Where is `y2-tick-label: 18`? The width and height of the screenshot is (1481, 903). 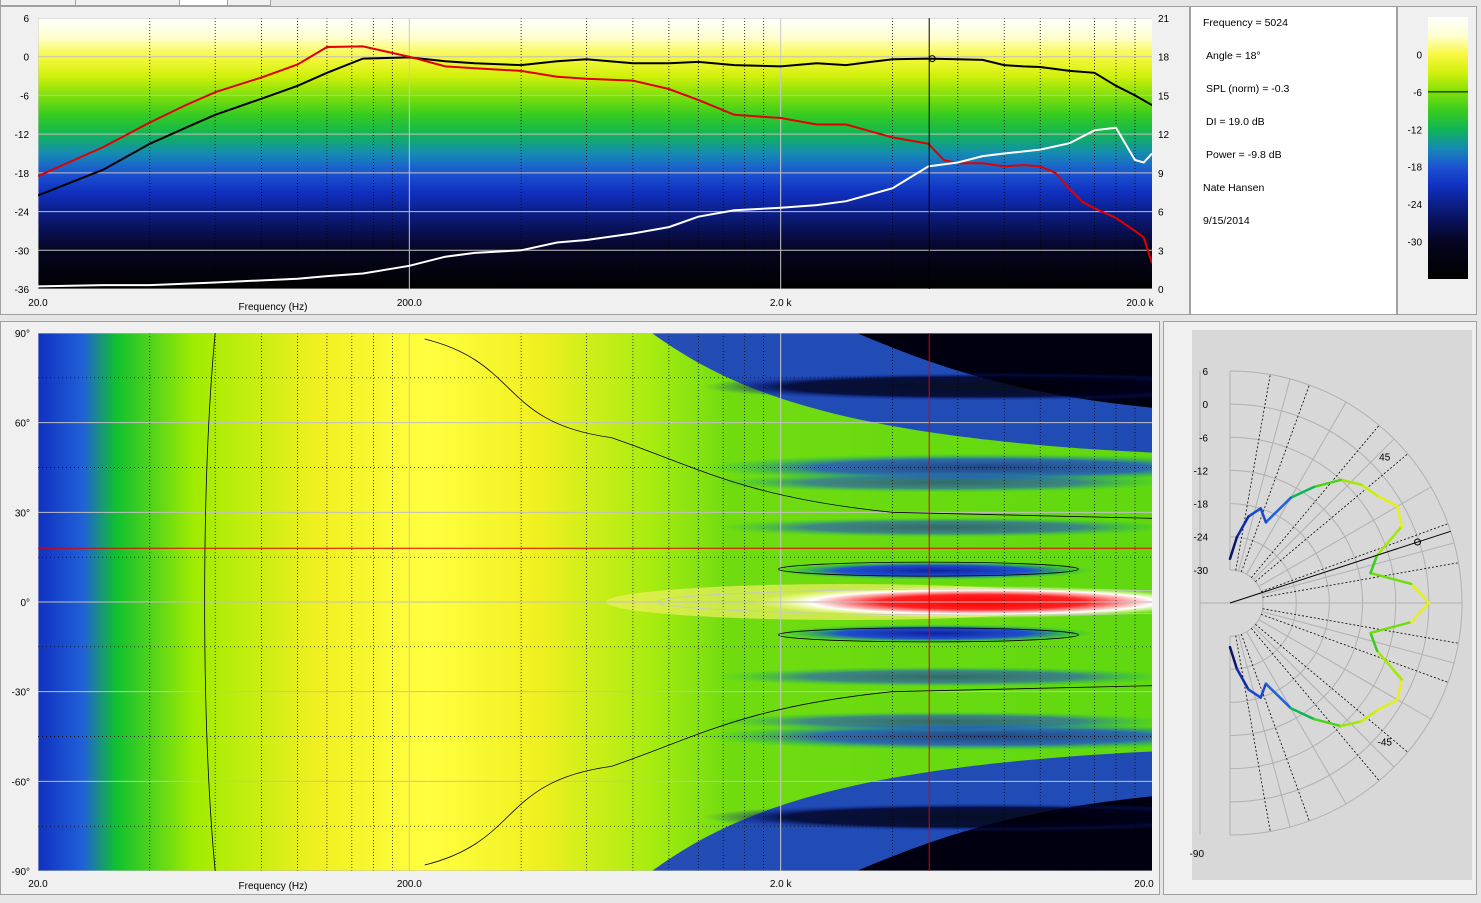 y2-tick-label: 18 is located at coordinates (1164, 58).